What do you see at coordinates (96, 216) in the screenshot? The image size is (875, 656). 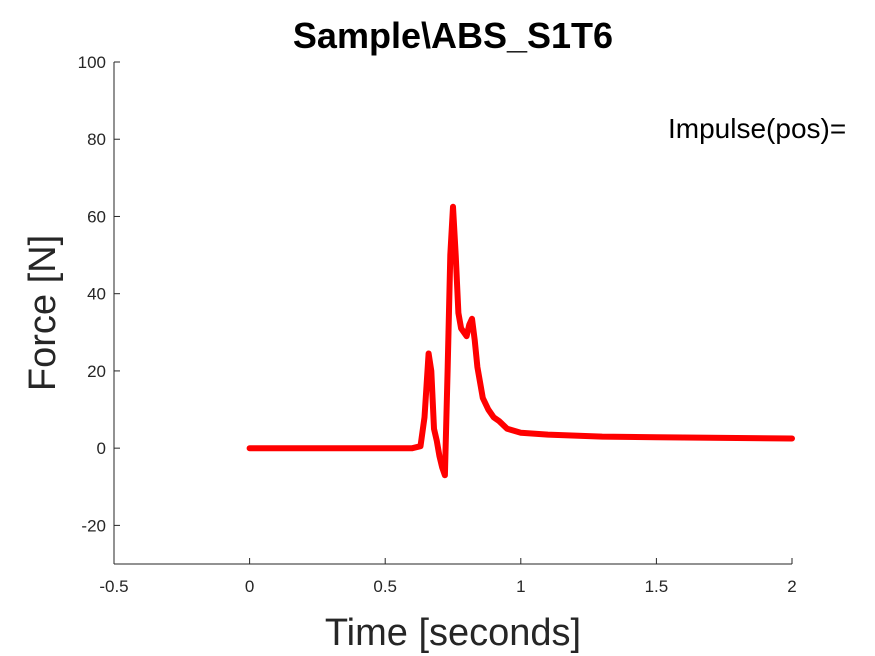 I see `y-tick-label: 60` at bounding box center [96, 216].